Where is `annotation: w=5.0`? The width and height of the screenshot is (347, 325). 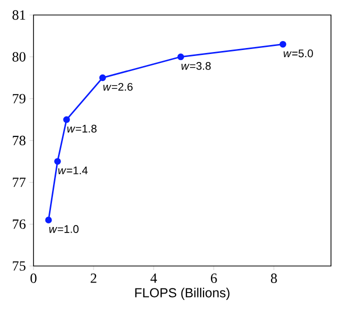
annotation: w=5.0 is located at coordinates (298, 53).